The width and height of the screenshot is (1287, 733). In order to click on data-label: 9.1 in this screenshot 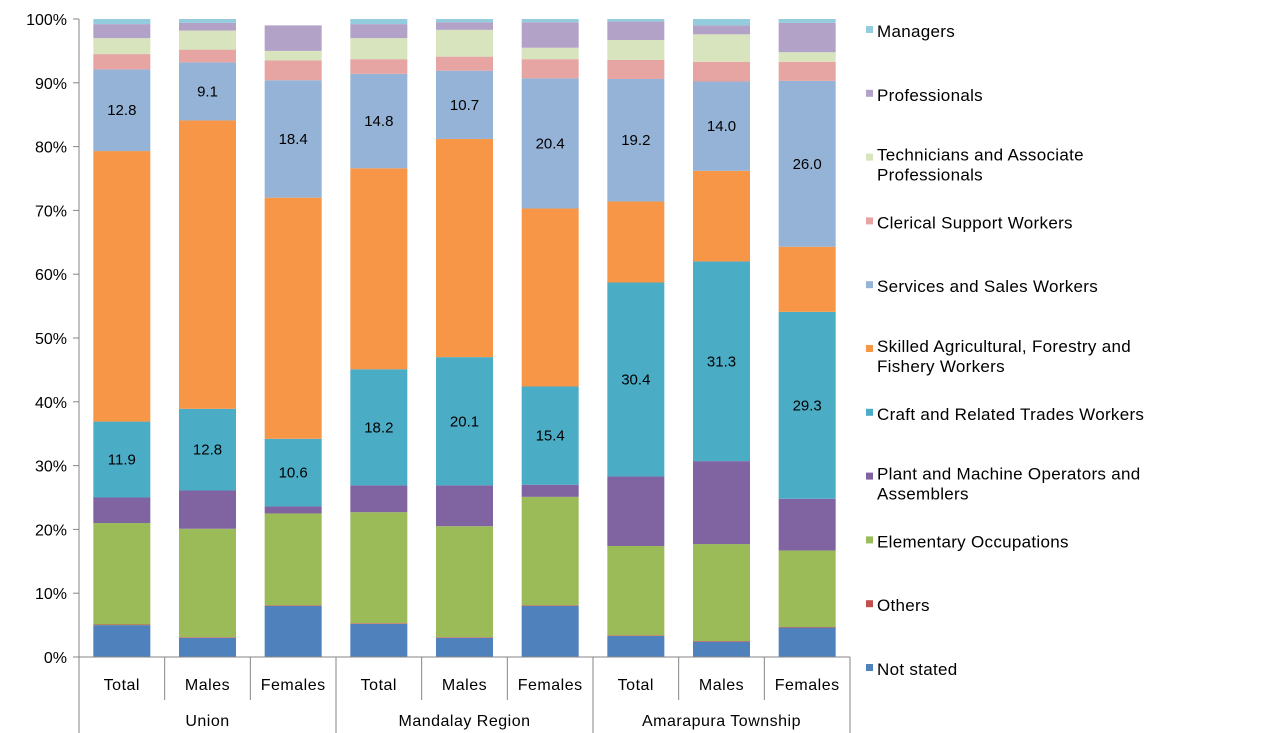, I will do `click(207, 91)`.